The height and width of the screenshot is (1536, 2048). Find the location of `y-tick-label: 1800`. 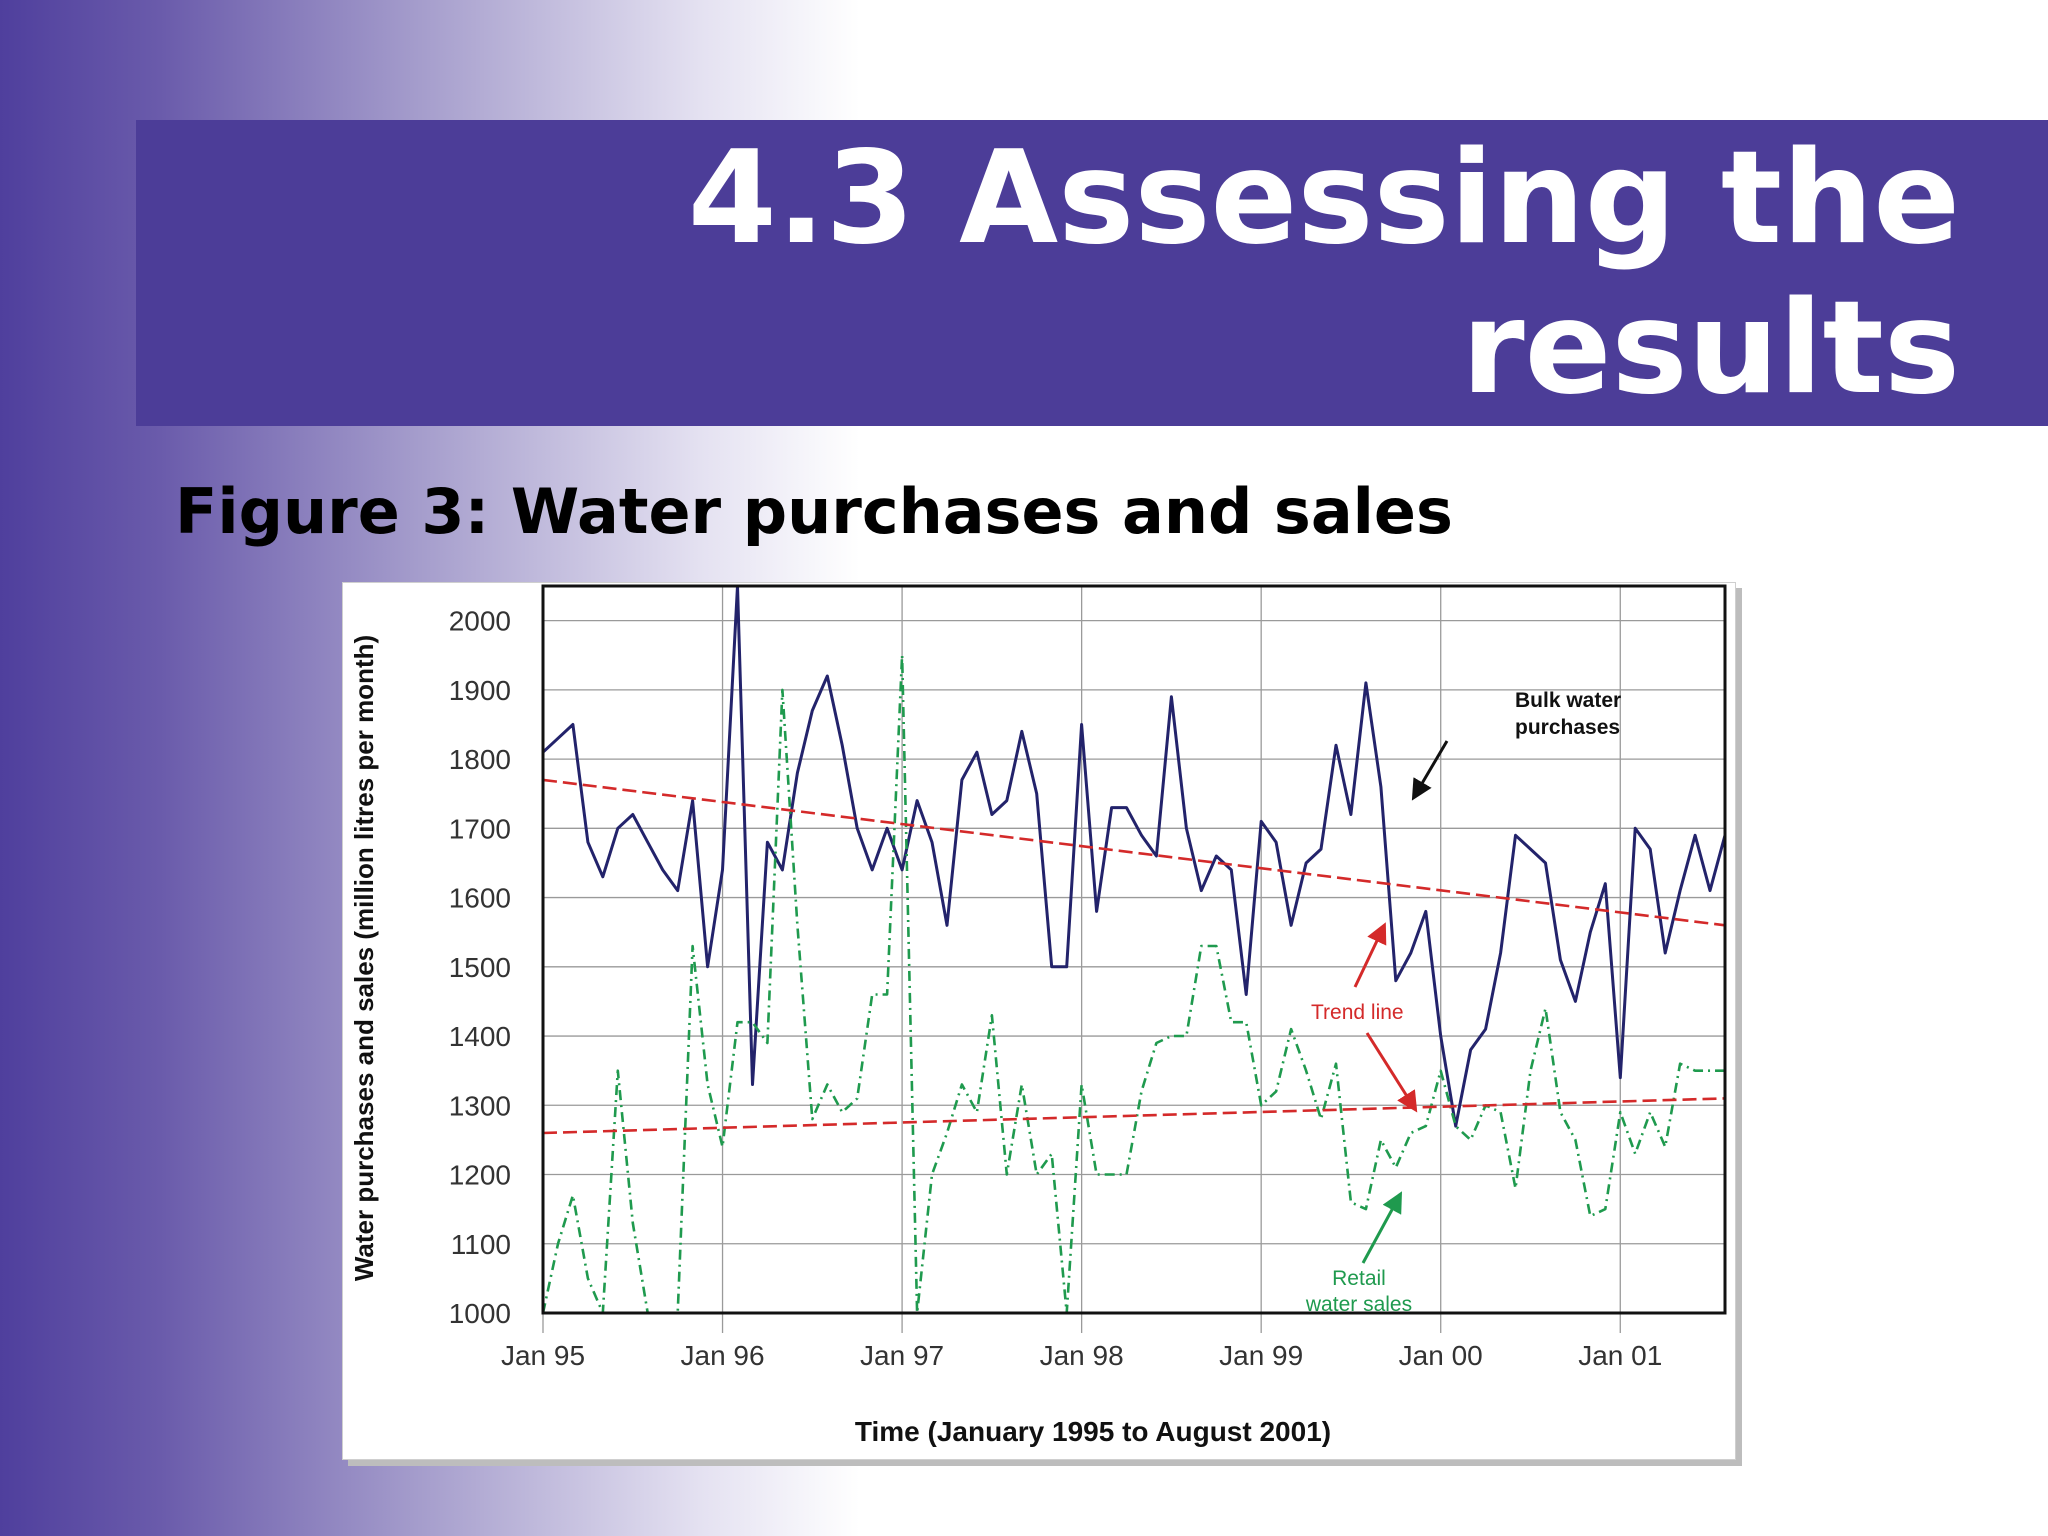

y-tick-label: 1800 is located at coordinates (480, 759).